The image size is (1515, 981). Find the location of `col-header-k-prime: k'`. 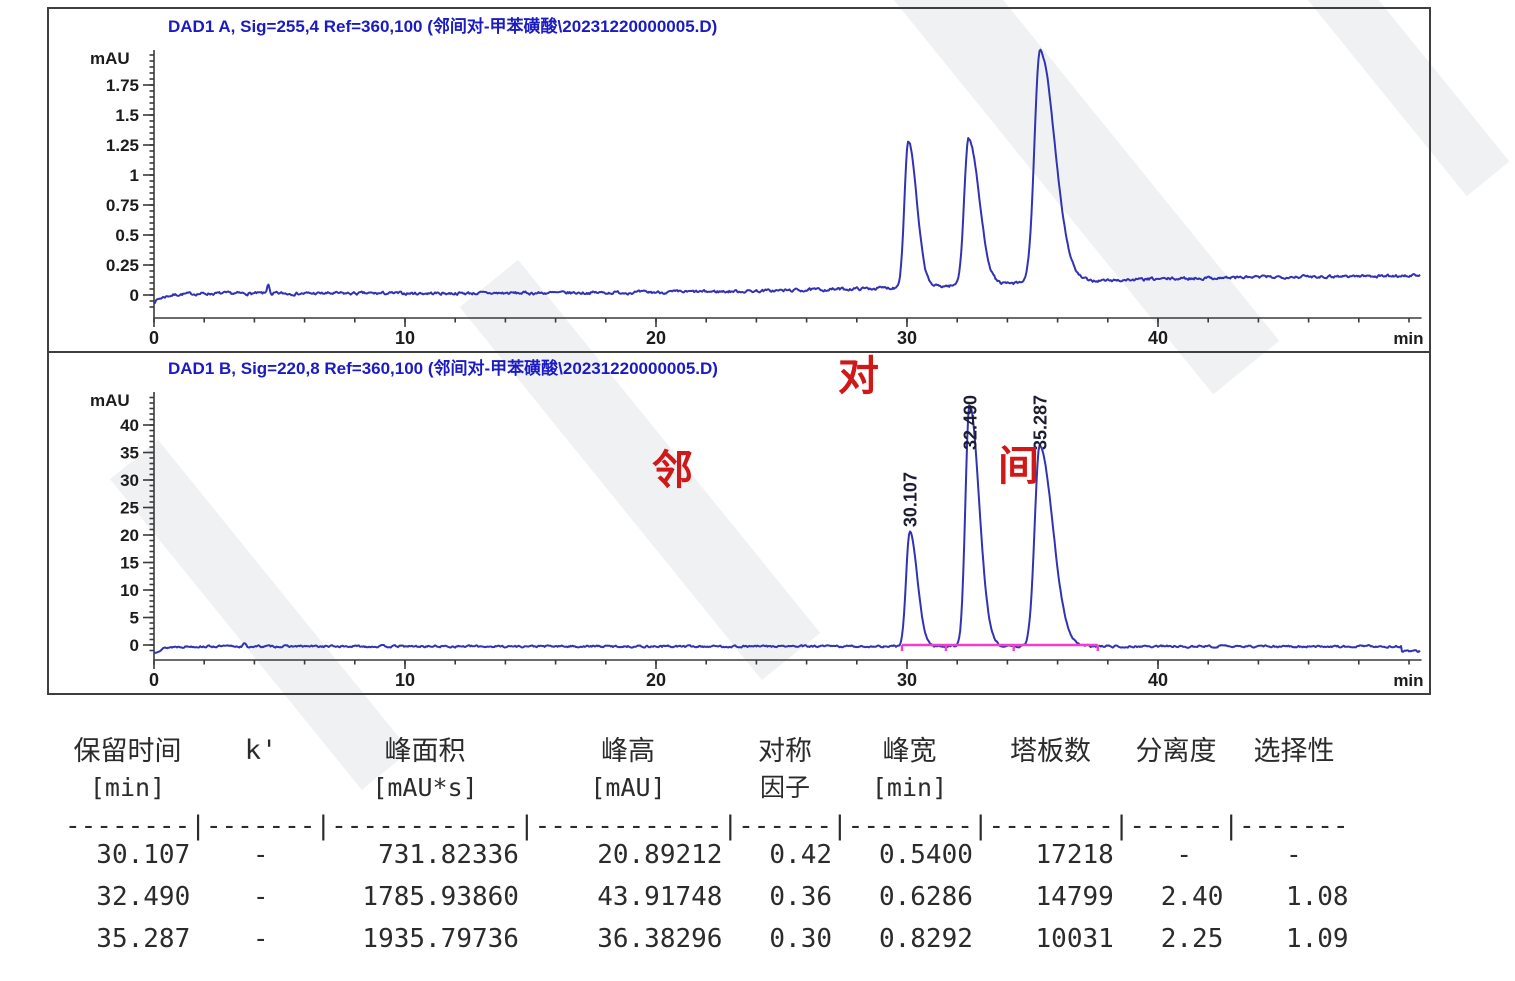

col-header-k-prime: k' is located at coordinates (261, 750).